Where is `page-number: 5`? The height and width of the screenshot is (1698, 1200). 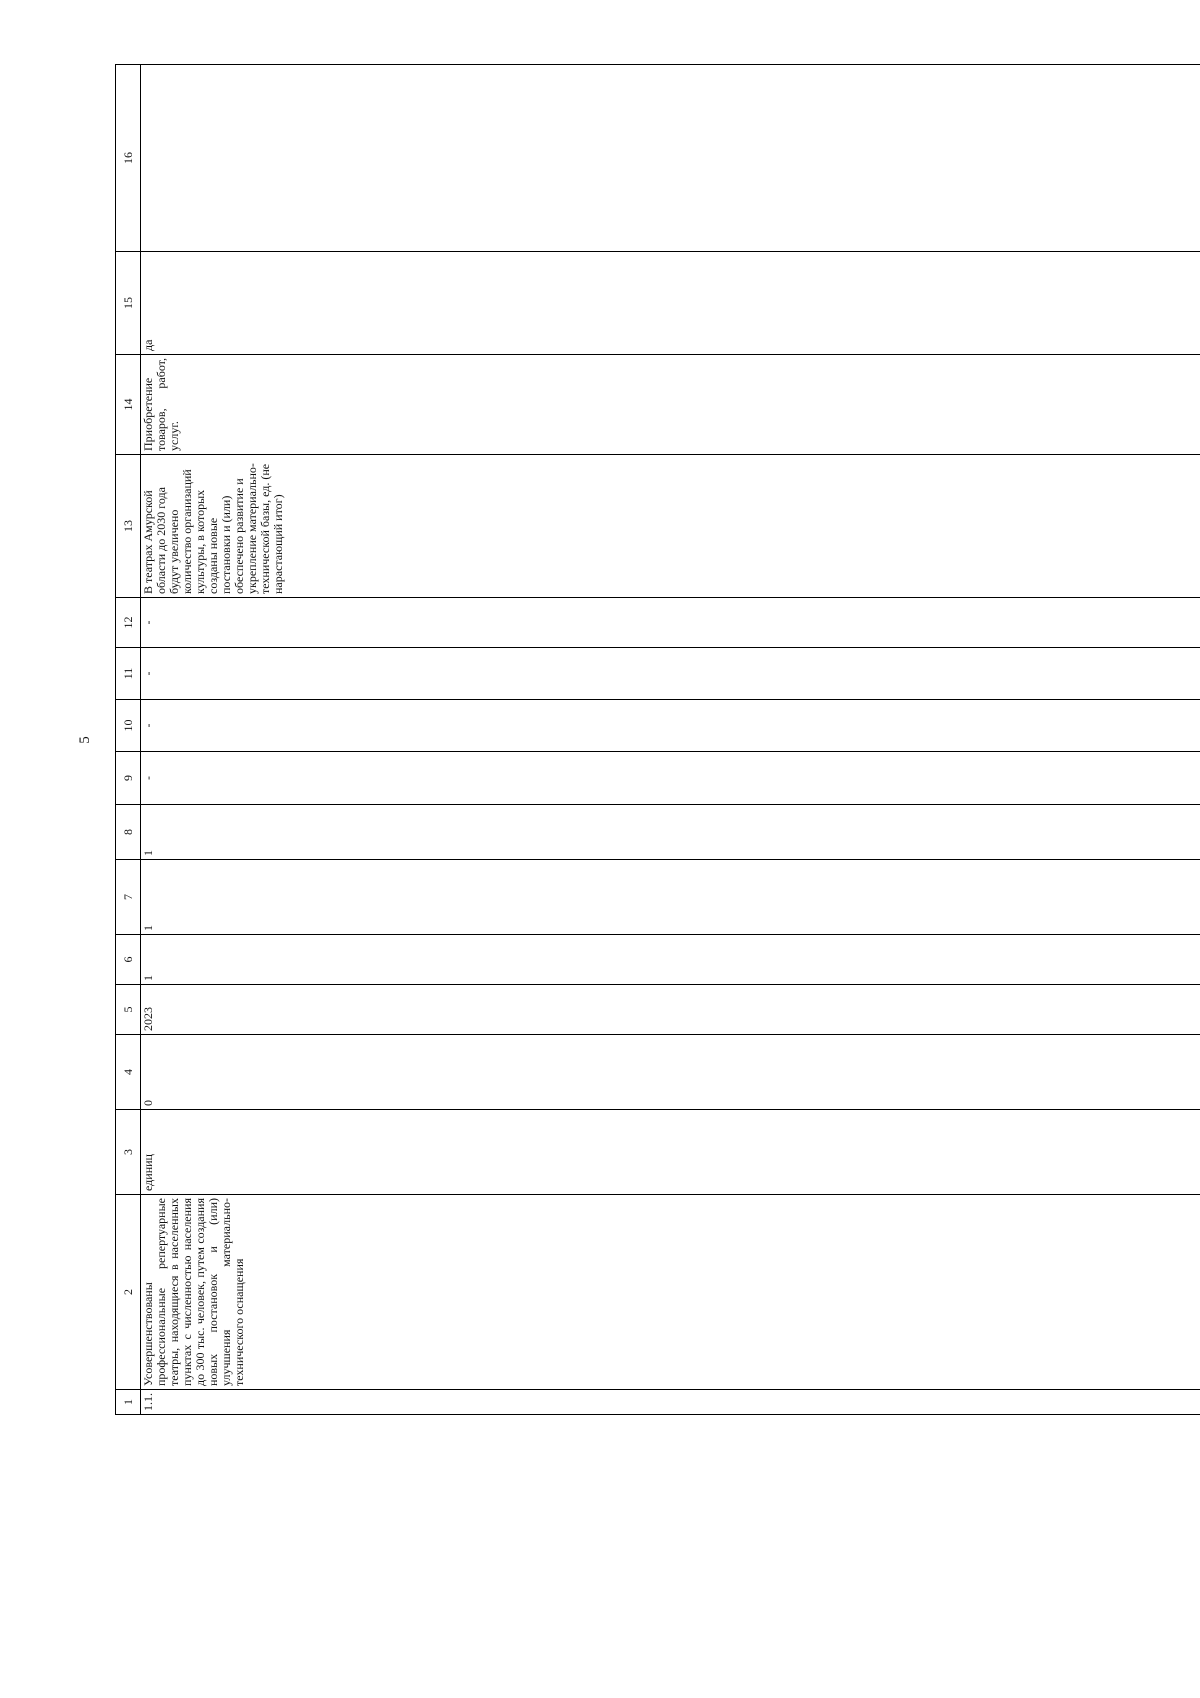 page-number: 5 is located at coordinates (85, 740).